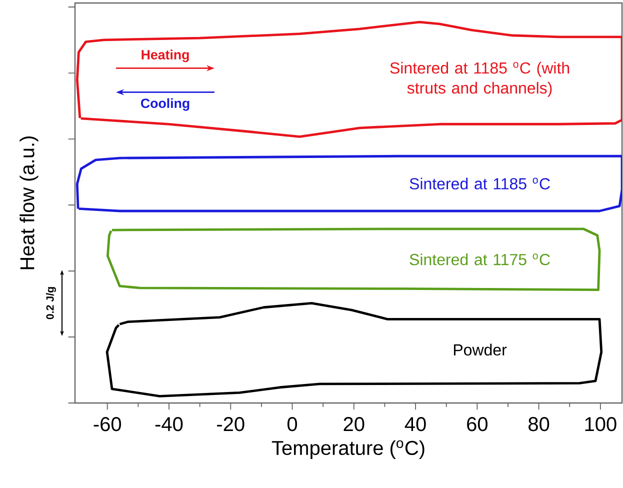 This screenshot has height=488, width=623. What do you see at coordinates (230, 424) in the screenshot?
I see `x-tick-label: -20` at bounding box center [230, 424].